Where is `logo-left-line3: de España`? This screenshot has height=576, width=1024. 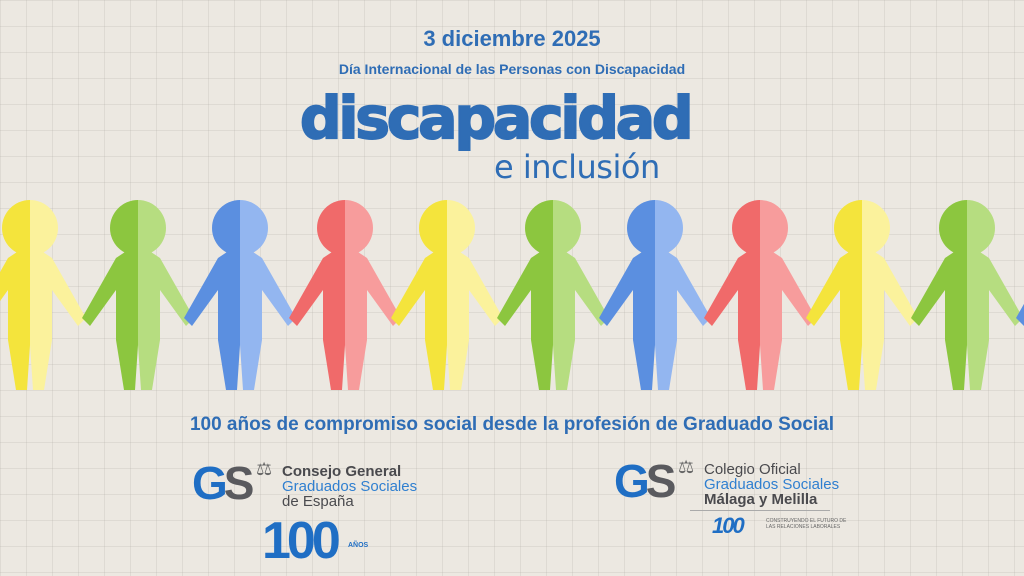 logo-left-line3: de España is located at coordinates (318, 501).